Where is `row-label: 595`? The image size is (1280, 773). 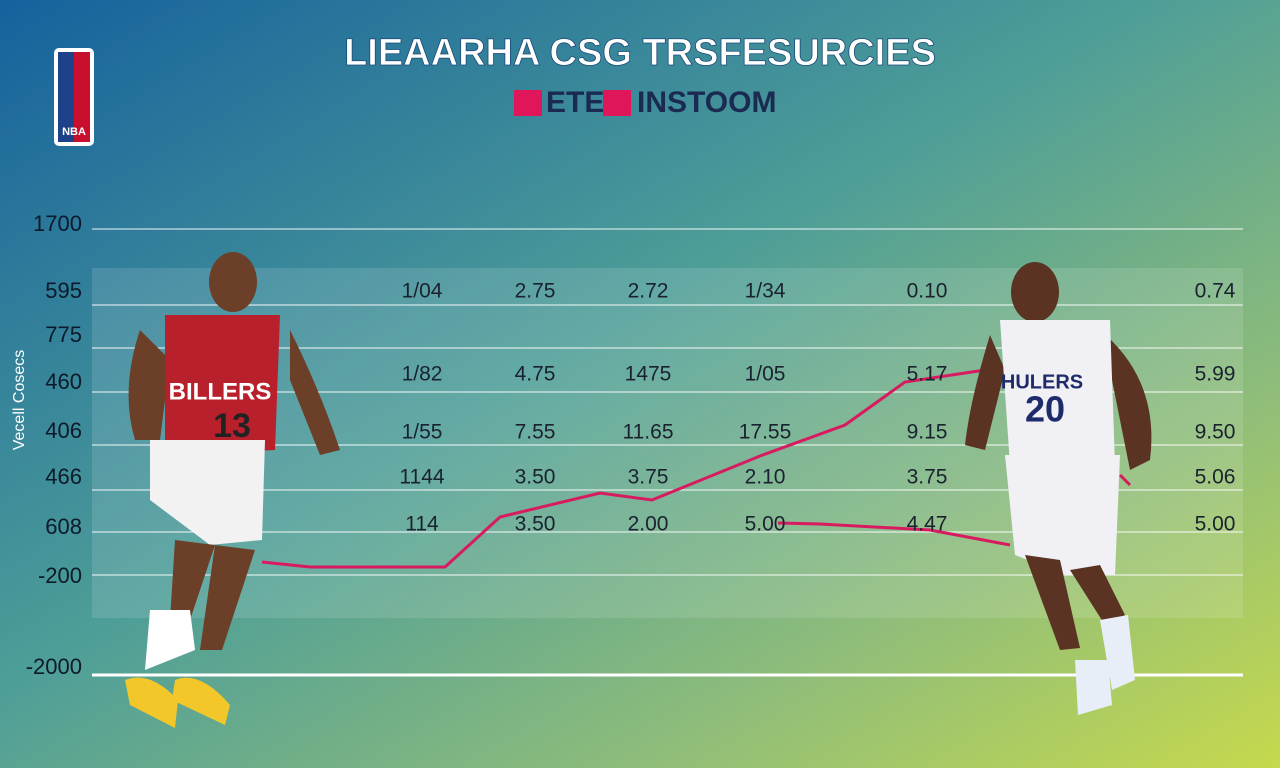
row-label: 595 is located at coordinates (63, 290).